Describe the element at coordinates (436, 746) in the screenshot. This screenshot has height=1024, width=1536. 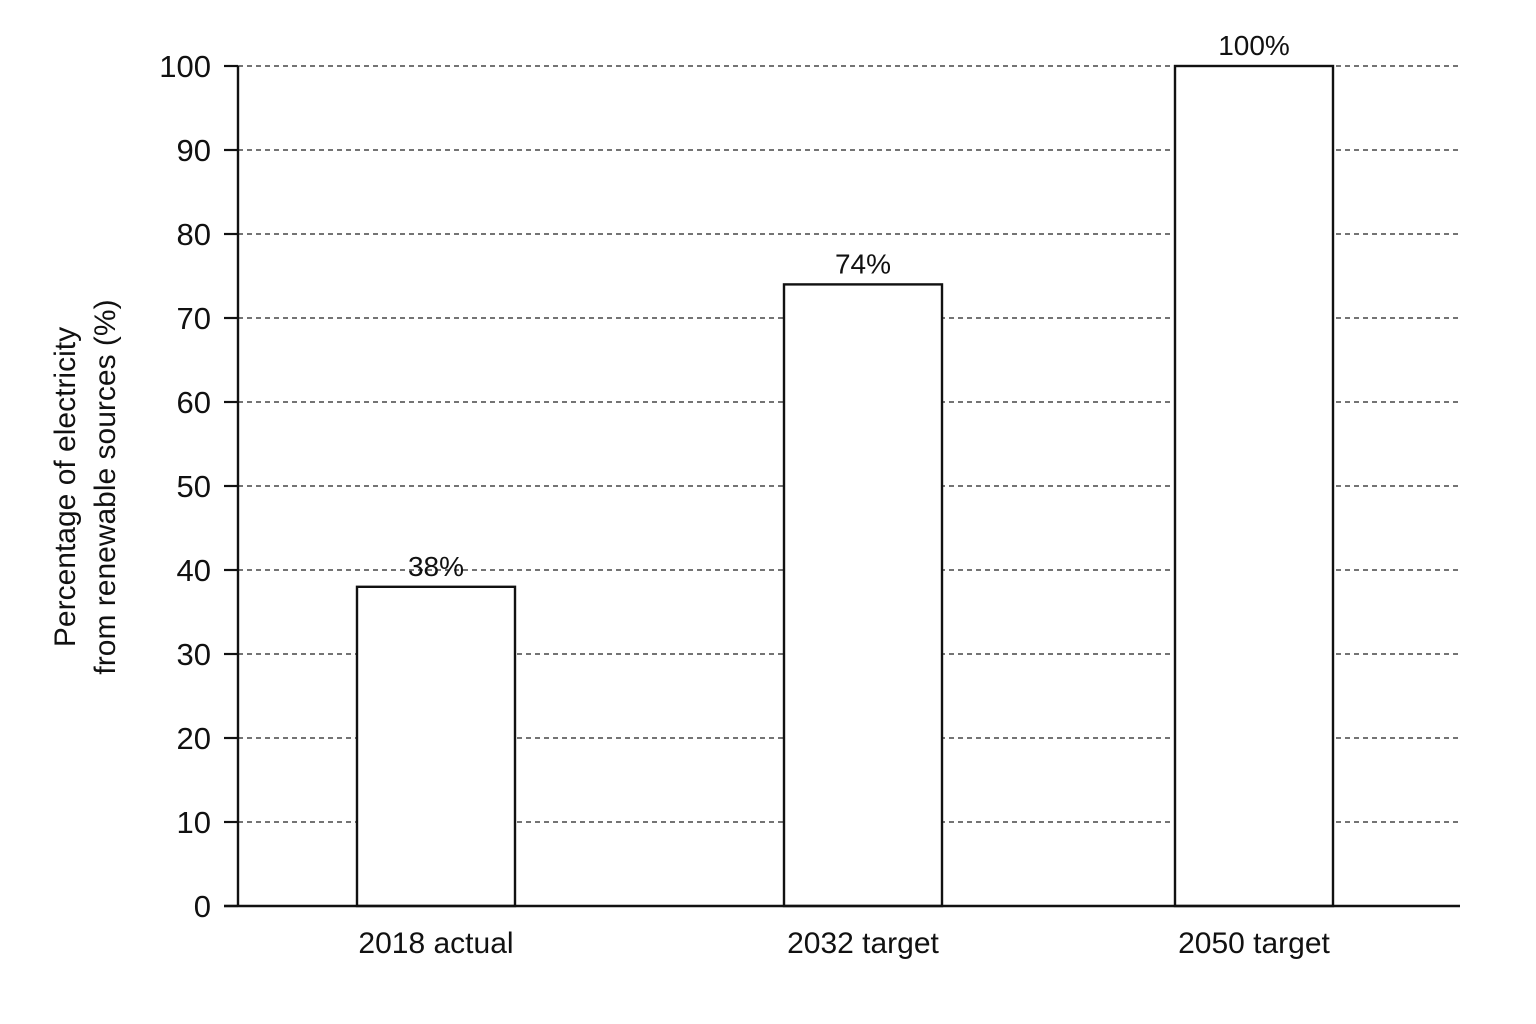
I see `bar-2018-actual` at that location.